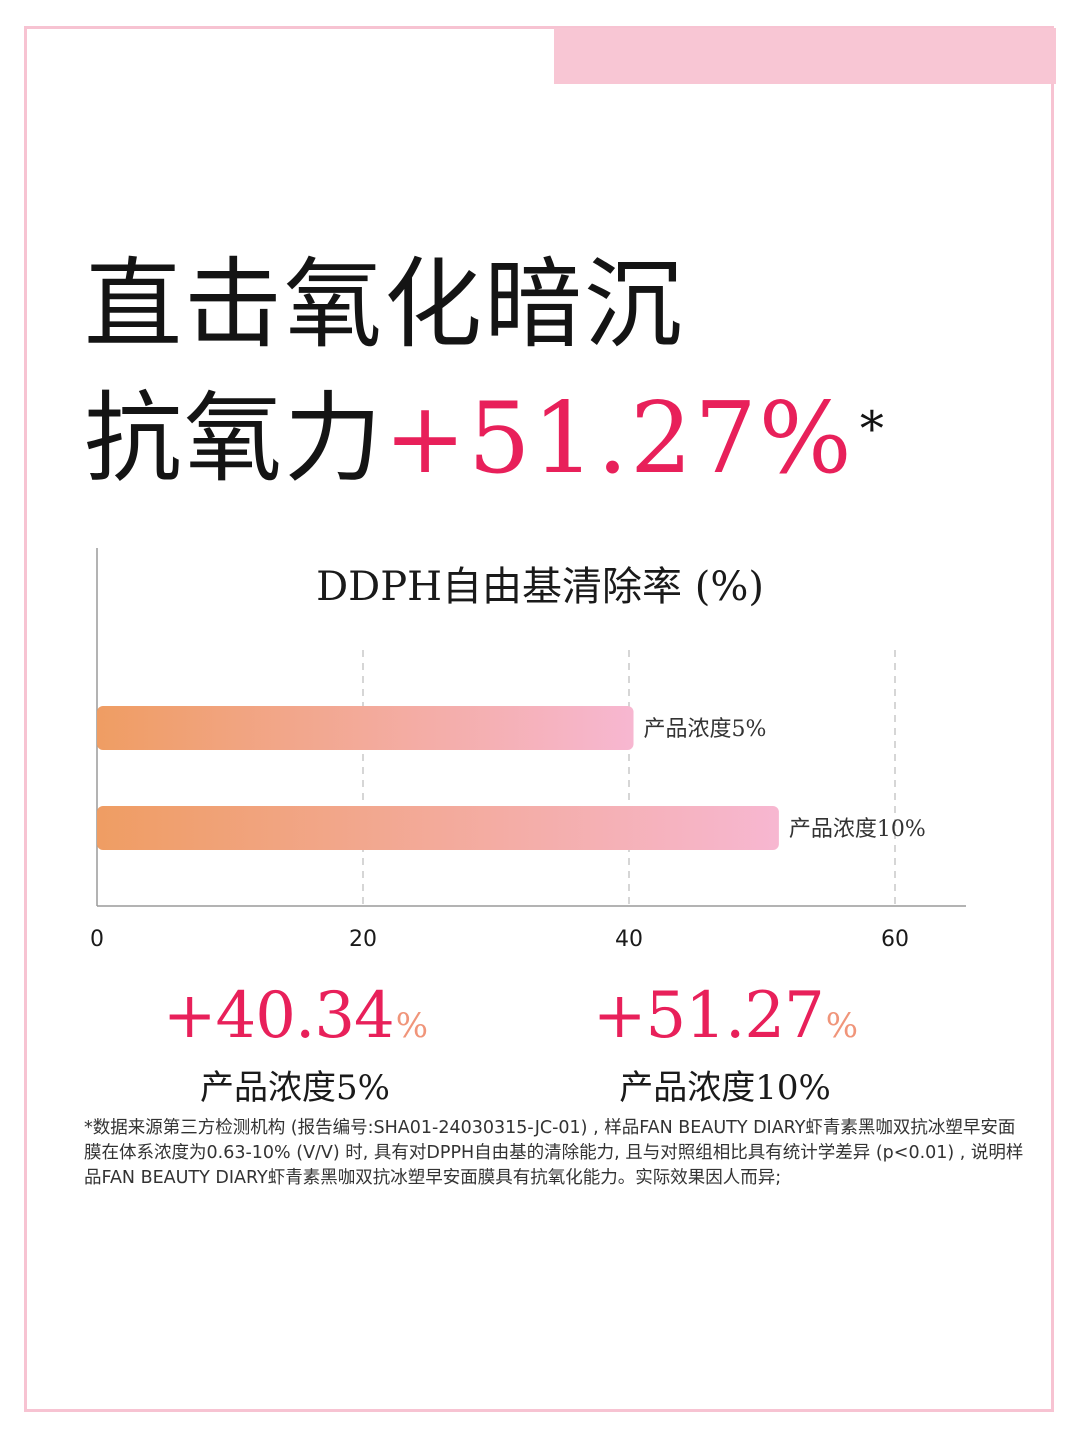  What do you see at coordinates (708, 1016) in the screenshot?
I see `stat-10-value: +51.27` at bounding box center [708, 1016].